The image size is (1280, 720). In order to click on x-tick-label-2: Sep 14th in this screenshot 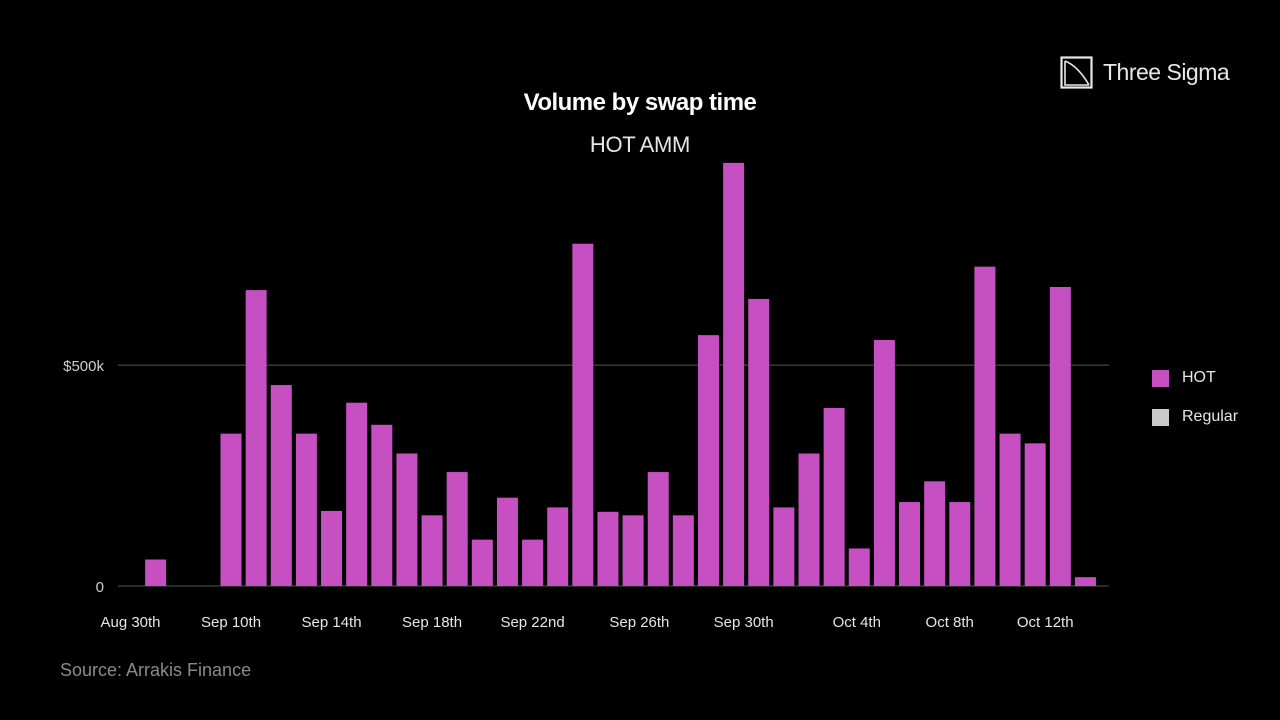, I will do `click(332, 622)`.